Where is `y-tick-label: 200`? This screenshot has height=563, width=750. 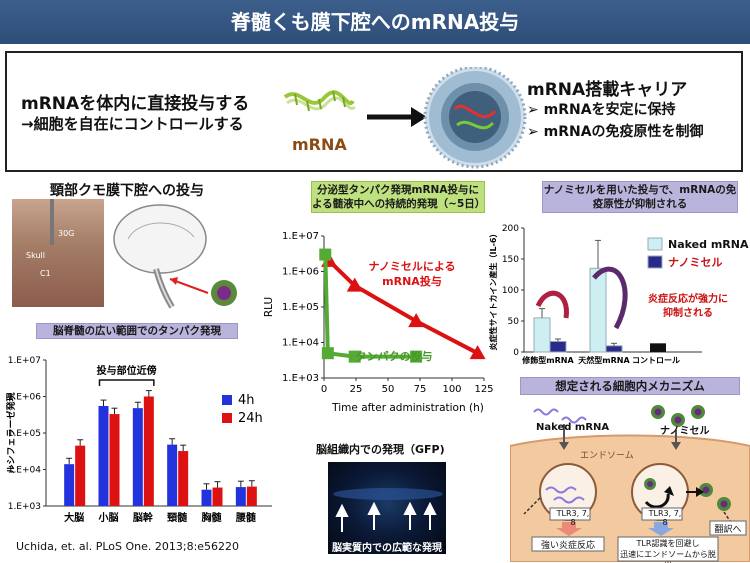 y-tick-label: 200 is located at coordinates (510, 229).